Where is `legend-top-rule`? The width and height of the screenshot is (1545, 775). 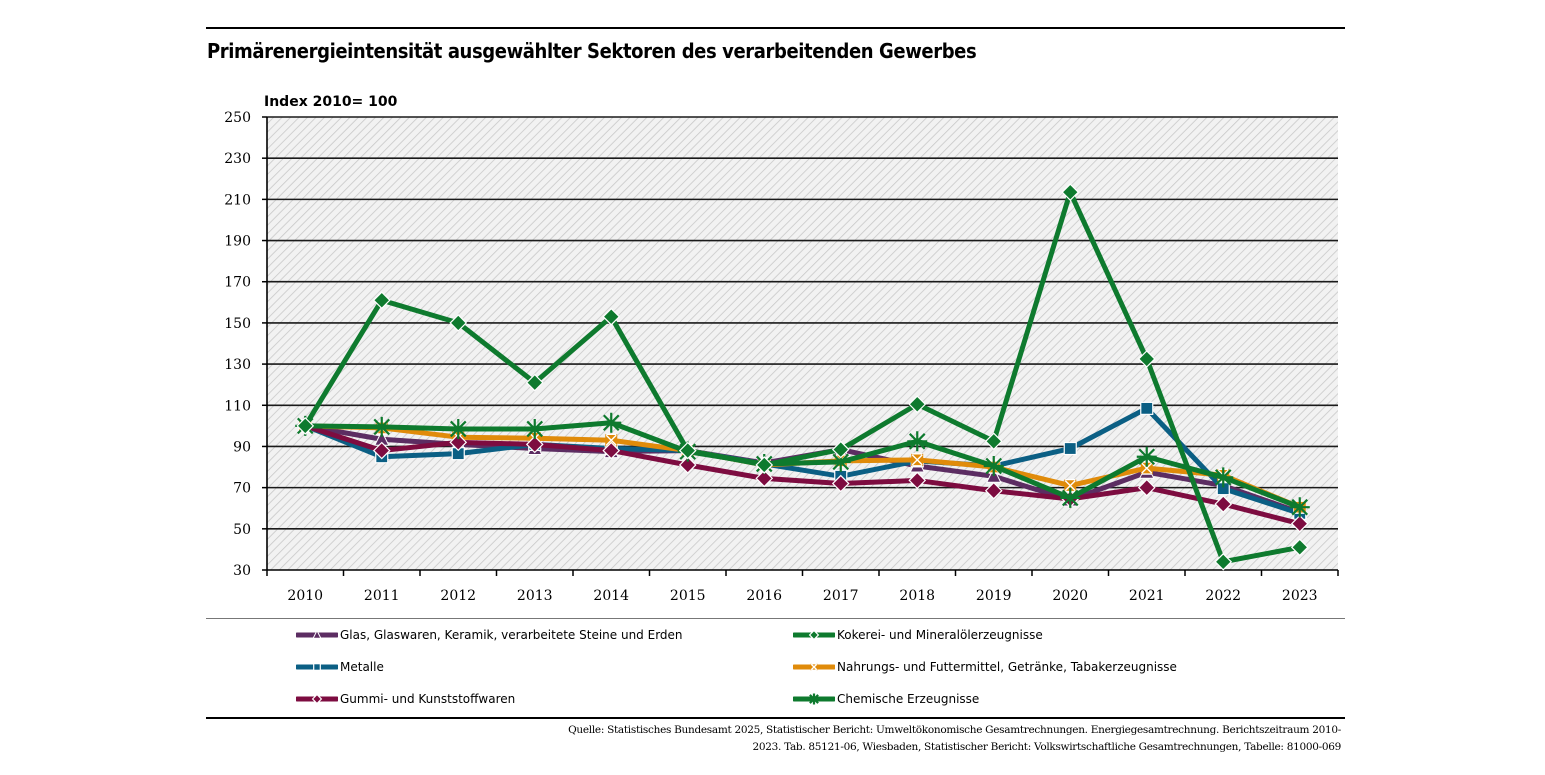
legend-top-rule is located at coordinates (775, 618).